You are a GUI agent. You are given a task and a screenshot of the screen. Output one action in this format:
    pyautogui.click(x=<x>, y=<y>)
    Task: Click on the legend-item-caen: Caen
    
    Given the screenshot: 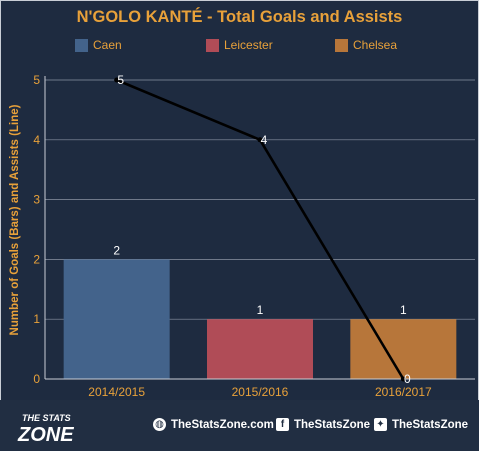 What is the action you would take?
    pyautogui.click(x=98, y=45)
    